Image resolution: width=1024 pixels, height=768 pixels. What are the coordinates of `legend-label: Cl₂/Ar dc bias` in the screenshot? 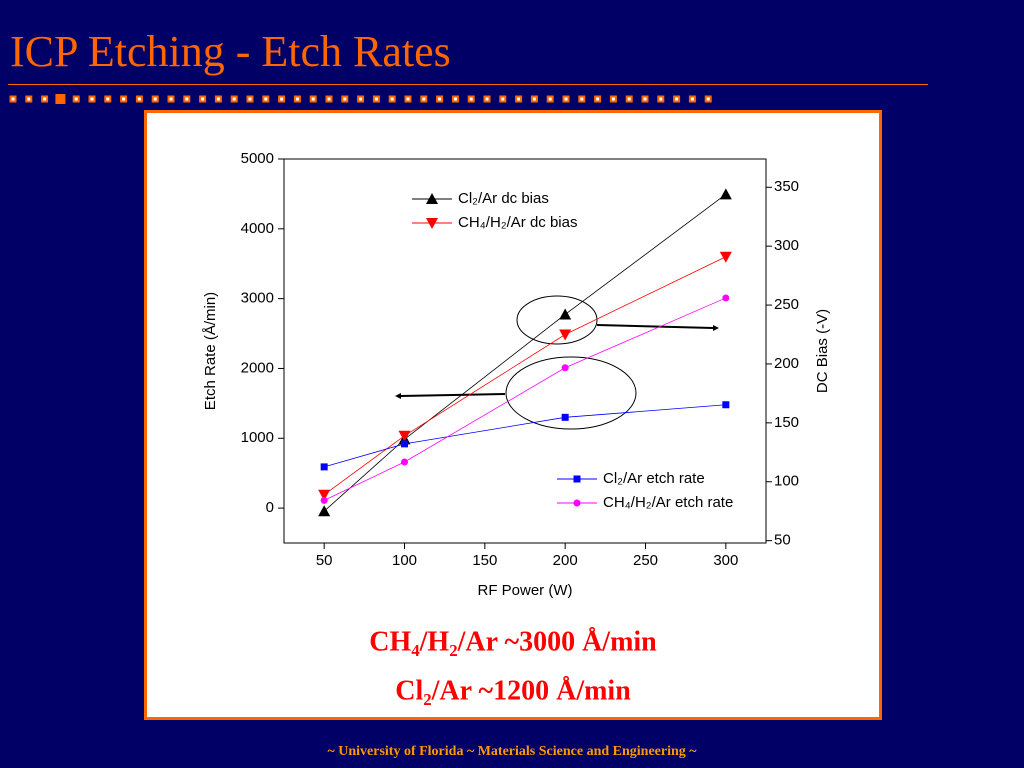 It's located at (503, 198).